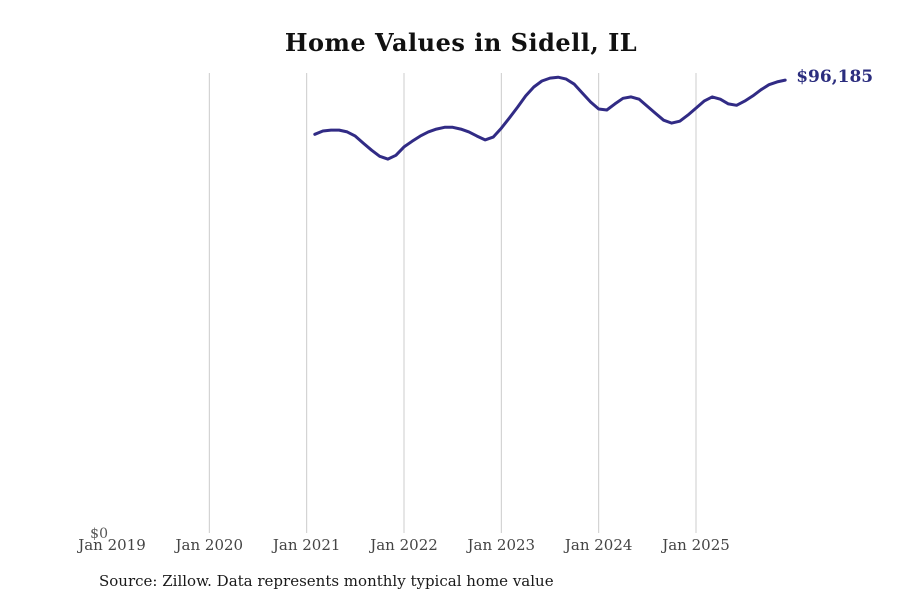 The image size is (900, 600). I want to click on x-tick-label: Jan 2019, so click(112, 545).